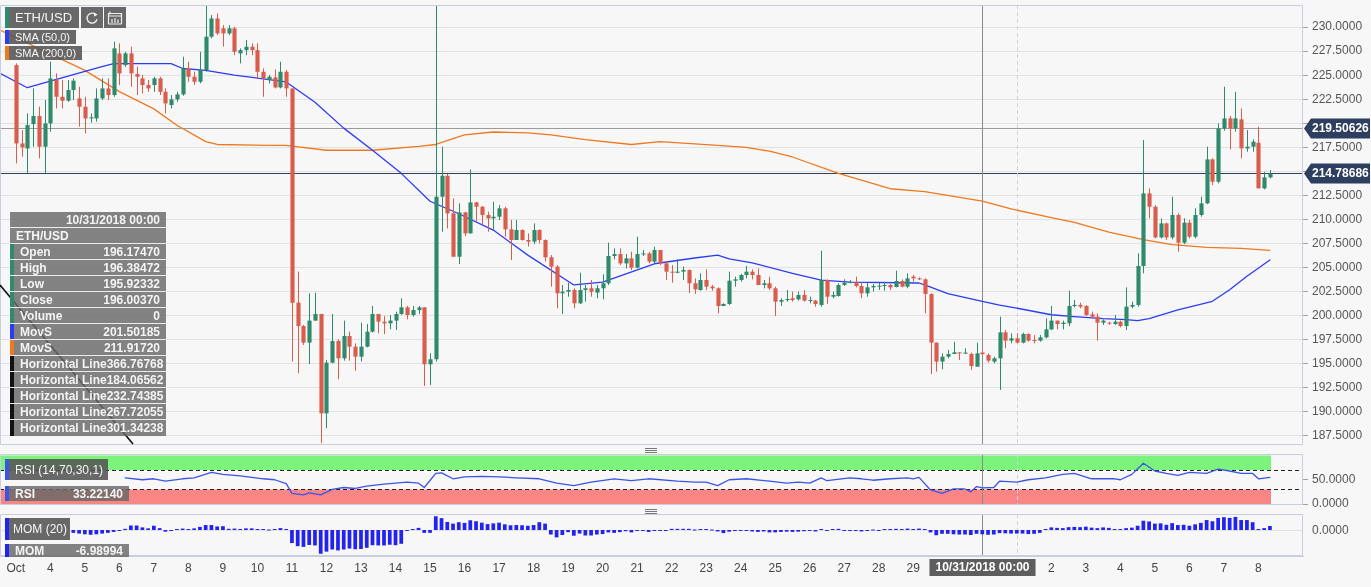  Describe the element at coordinates (430, 567) in the screenshot. I see `x-tick-label: 15` at that location.